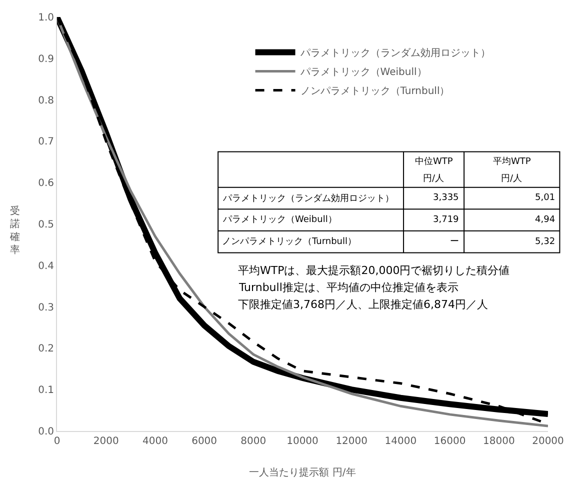 The image size is (576, 488). Describe the element at coordinates (512, 161) in the screenshot. I see `annotation: 平均WTP` at that location.